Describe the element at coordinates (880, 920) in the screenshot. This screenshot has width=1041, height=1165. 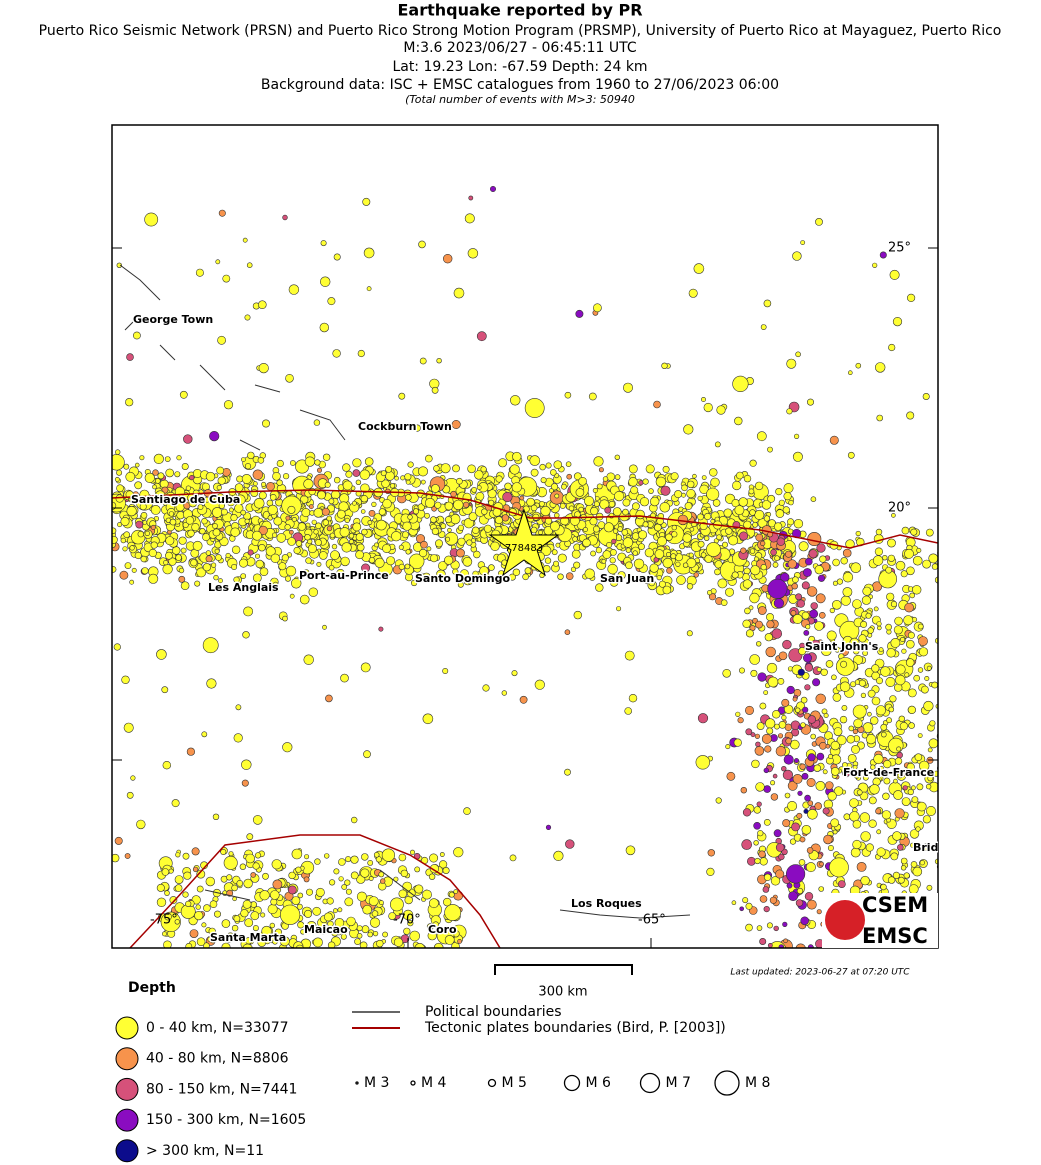
I see `logo: CSEM EMSC` at that location.